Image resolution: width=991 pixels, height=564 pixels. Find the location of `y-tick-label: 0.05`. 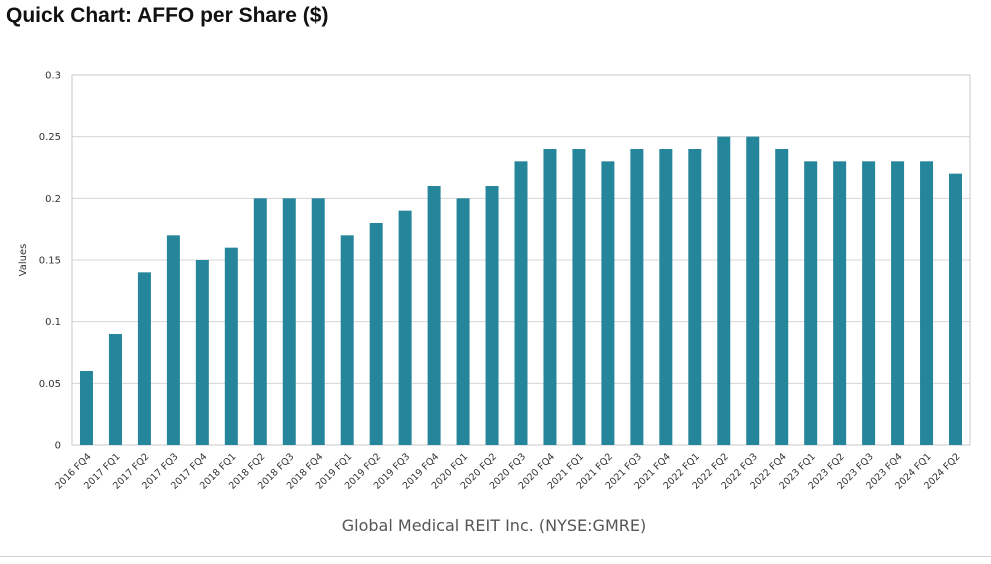

y-tick-label: 0.05 is located at coordinates (50, 384).